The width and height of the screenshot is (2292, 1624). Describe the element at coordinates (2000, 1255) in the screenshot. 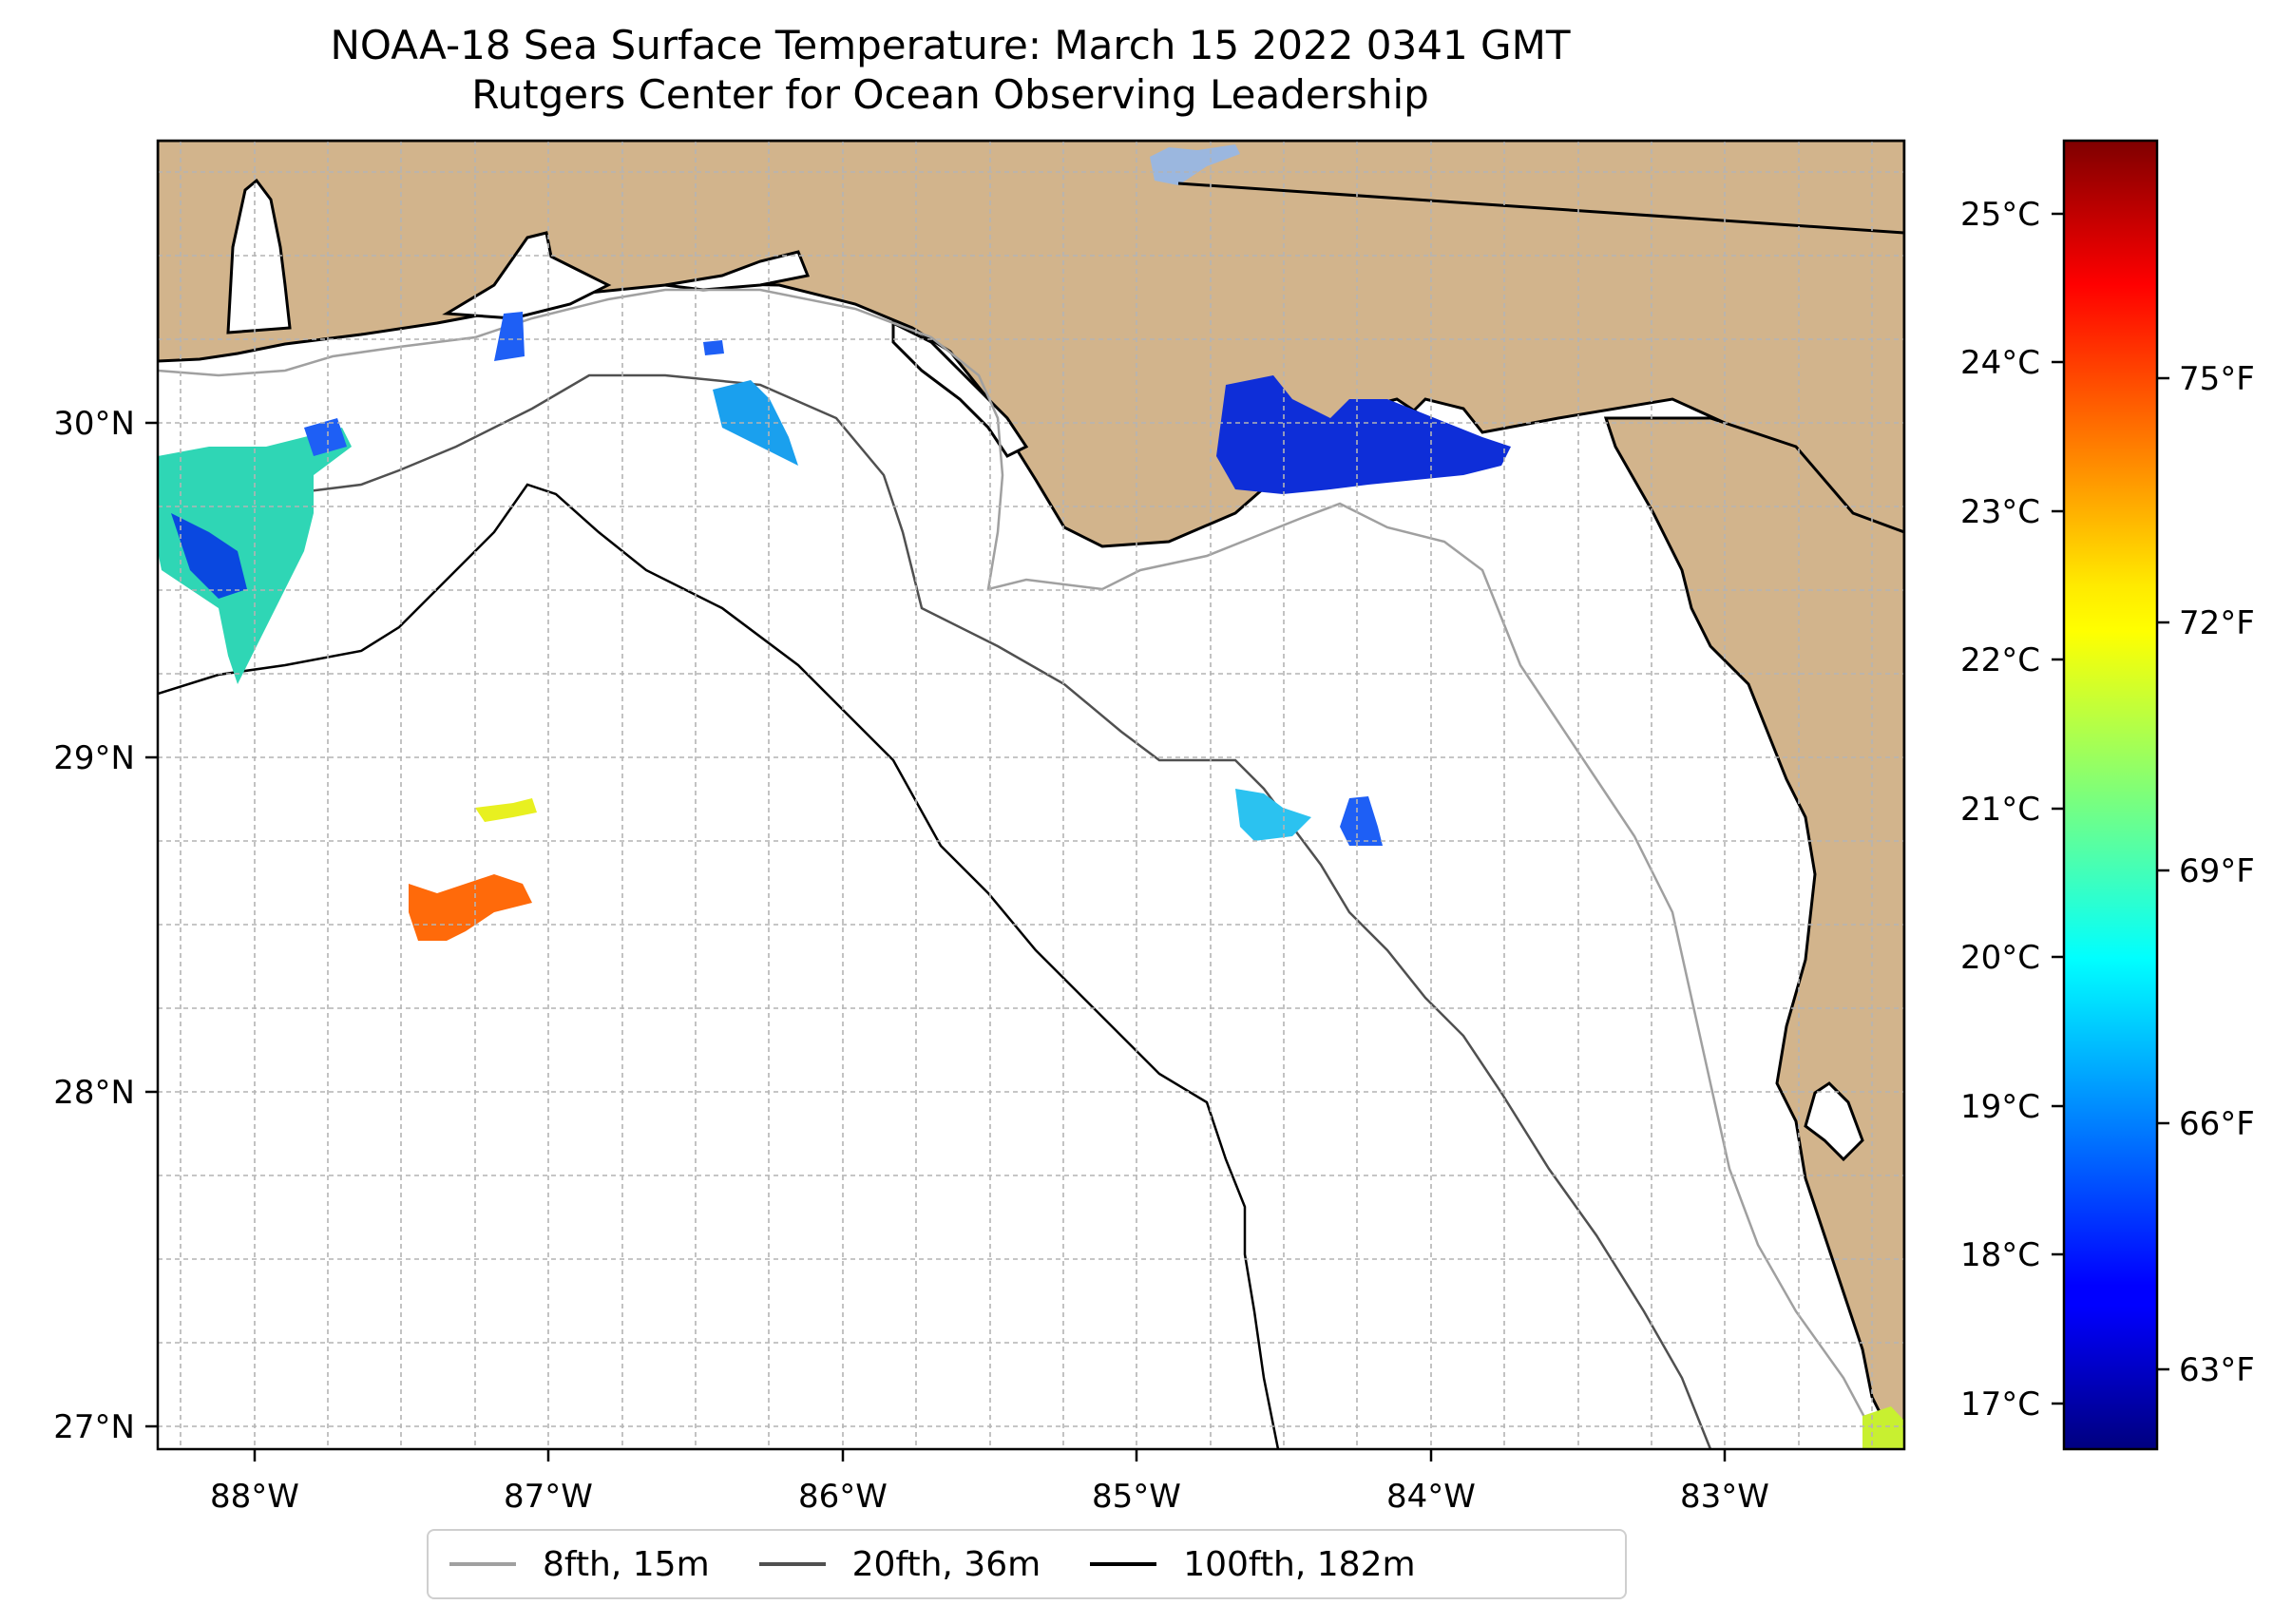

I see `colorbar-c-18: 18°C` at that location.